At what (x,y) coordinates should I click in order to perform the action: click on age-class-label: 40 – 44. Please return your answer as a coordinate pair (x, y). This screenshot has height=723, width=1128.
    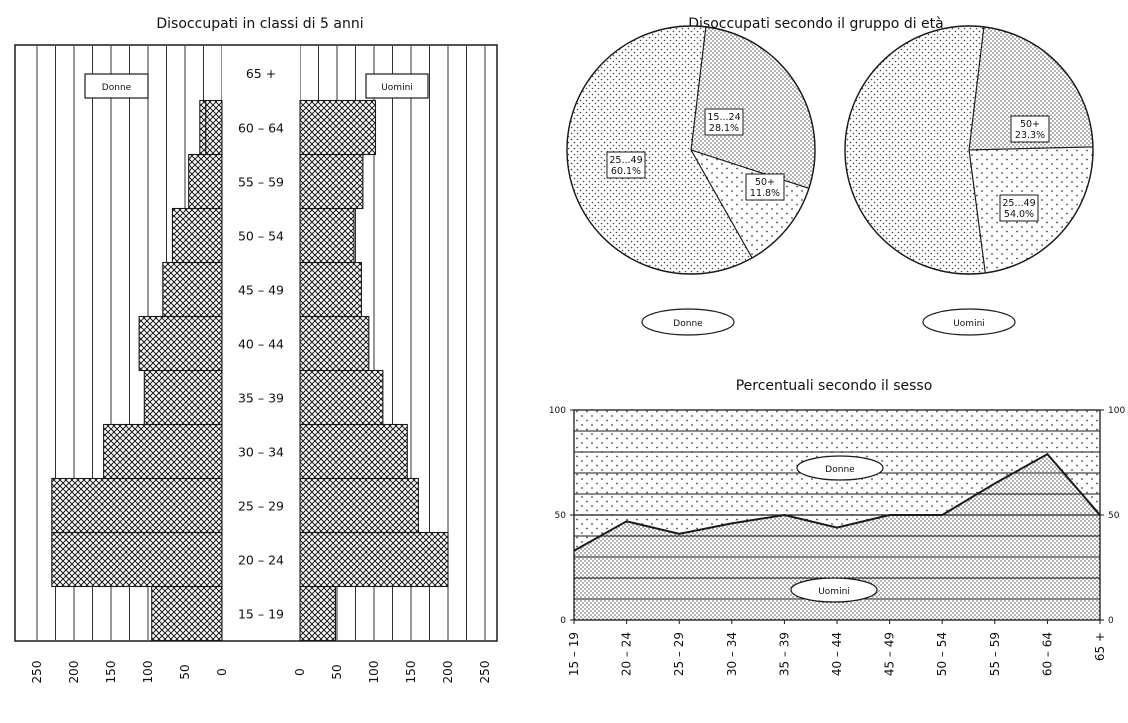
    Looking at the image, I should click on (261, 344).